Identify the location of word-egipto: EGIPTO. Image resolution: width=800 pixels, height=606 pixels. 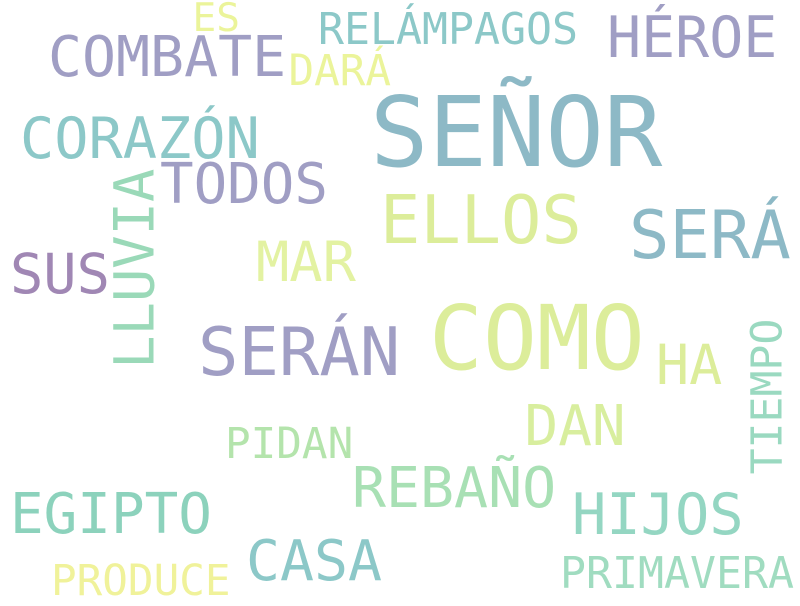
(111, 514).